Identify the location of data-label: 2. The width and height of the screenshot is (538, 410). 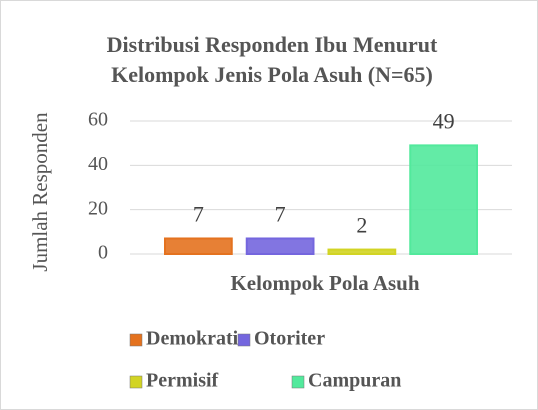
(361, 225).